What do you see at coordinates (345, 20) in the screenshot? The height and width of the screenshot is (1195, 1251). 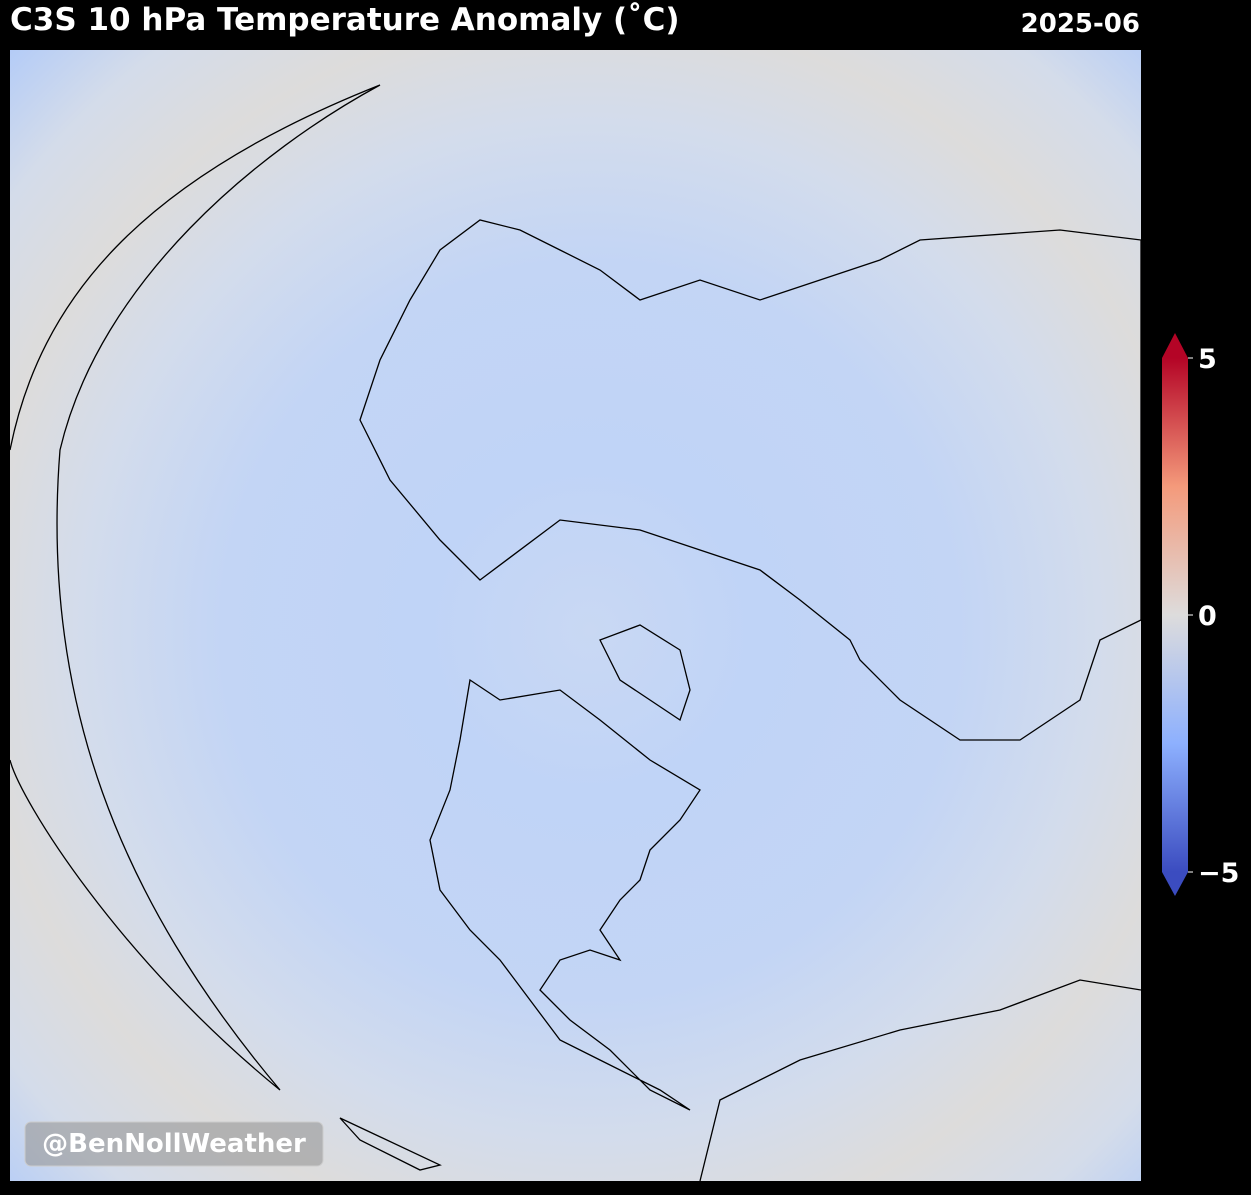 I see `title: C3S 10 hPa Temperature Anomaly (˚C)` at bounding box center [345, 20].